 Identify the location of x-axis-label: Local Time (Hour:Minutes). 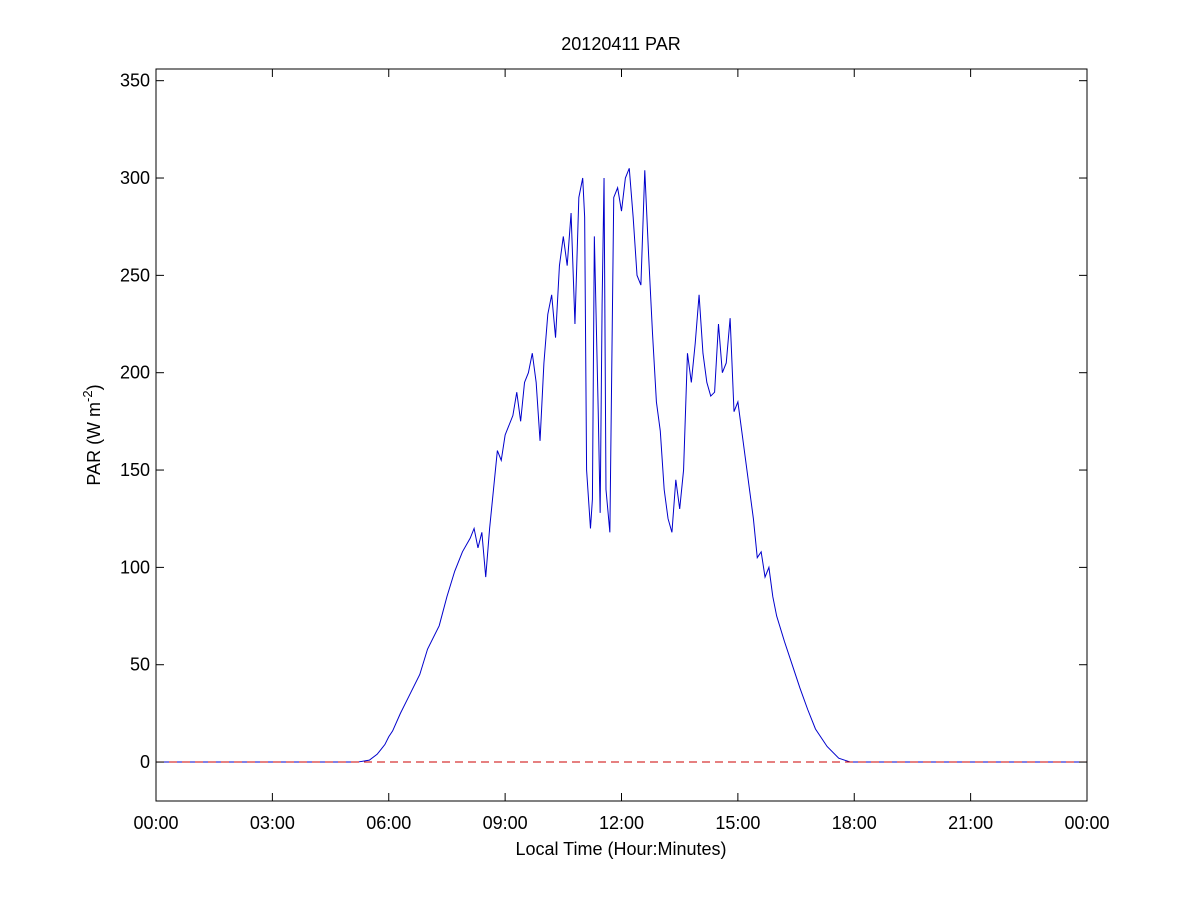
(620, 849).